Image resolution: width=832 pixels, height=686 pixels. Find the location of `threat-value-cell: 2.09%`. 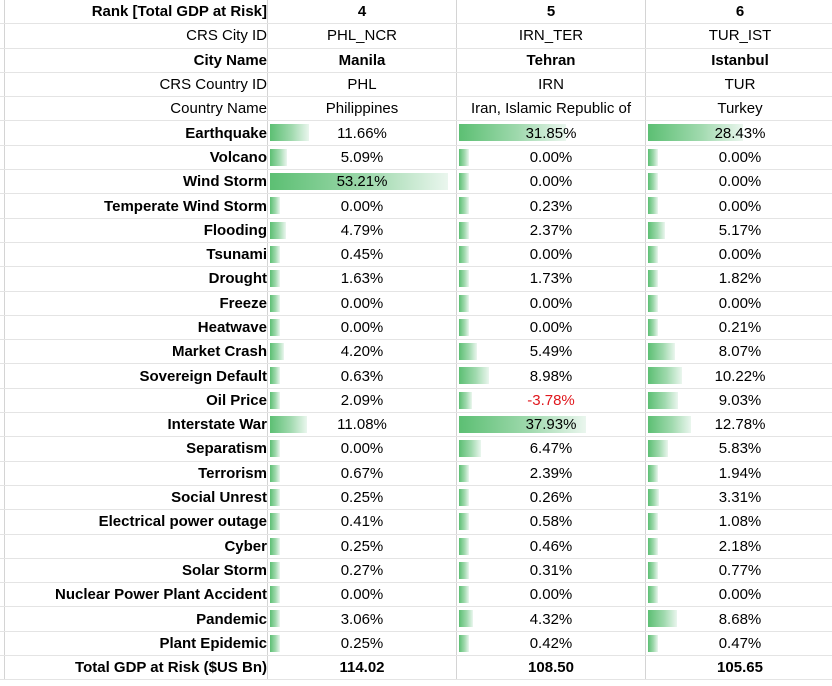

threat-value-cell: 2.09% is located at coordinates (362, 401).